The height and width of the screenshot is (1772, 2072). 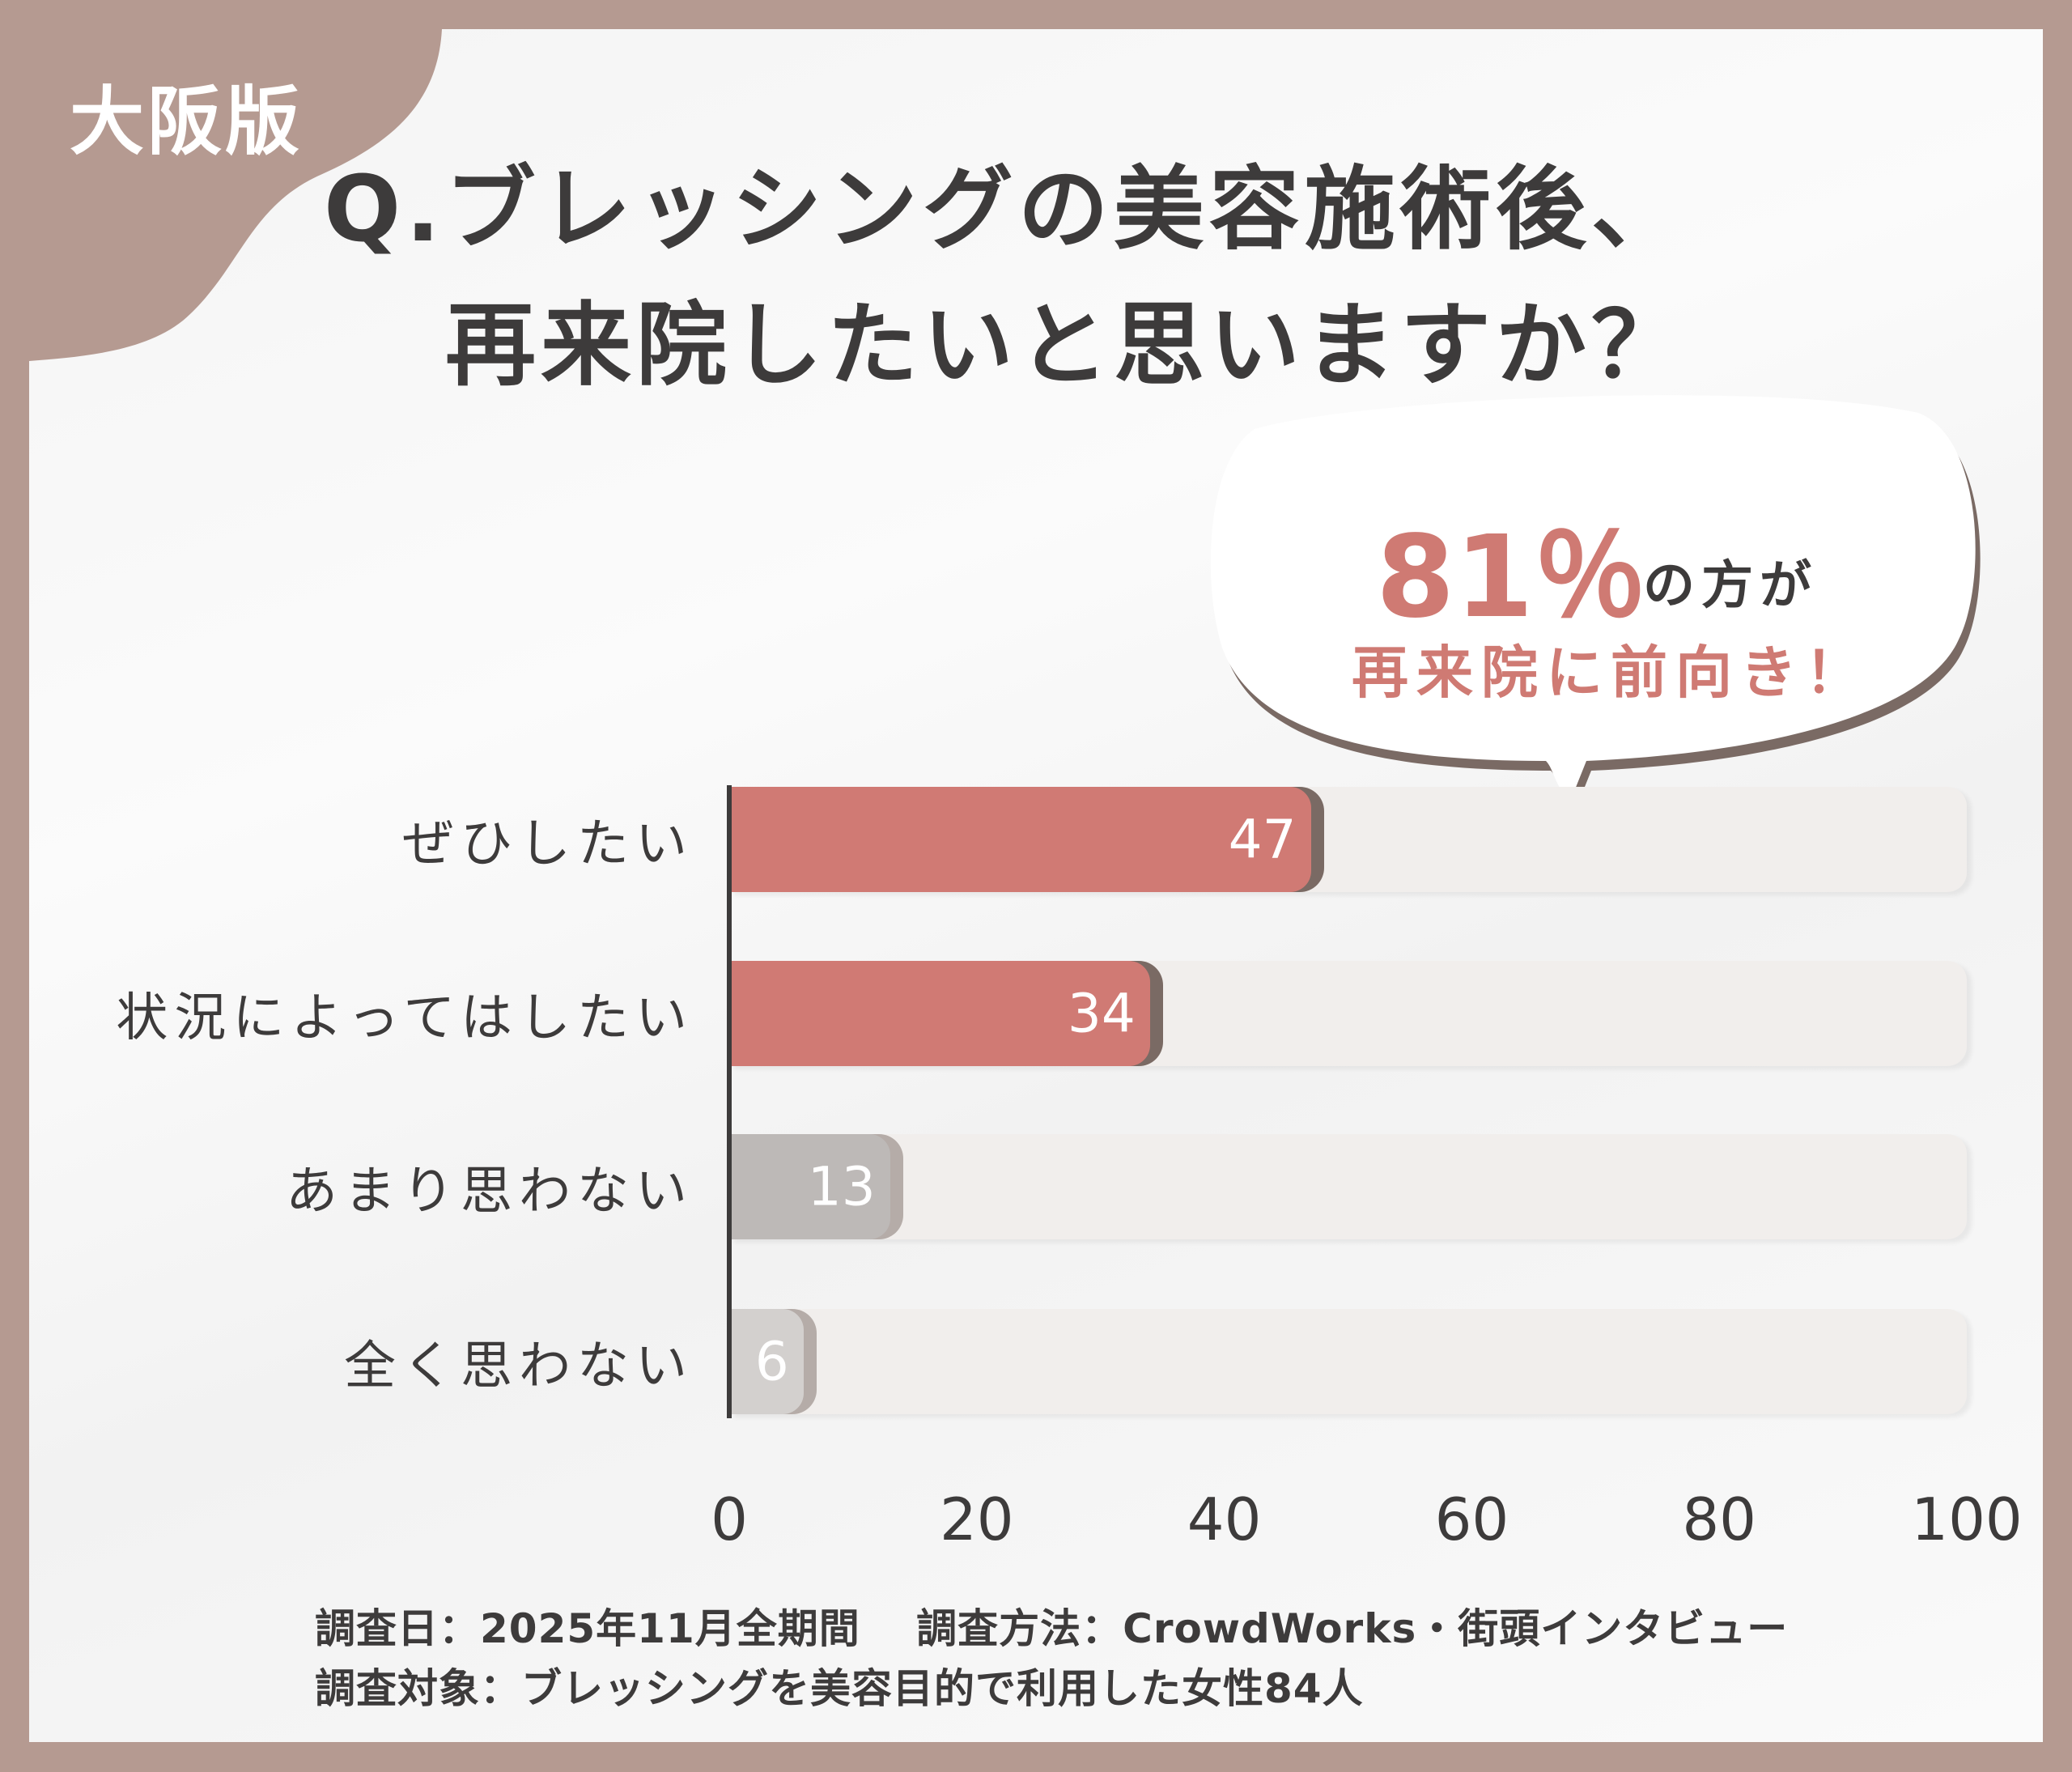 What do you see at coordinates (1224, 1519) in the screenshot?
I see `x-tick-label: 40` at bounding box center [1224, 1519].